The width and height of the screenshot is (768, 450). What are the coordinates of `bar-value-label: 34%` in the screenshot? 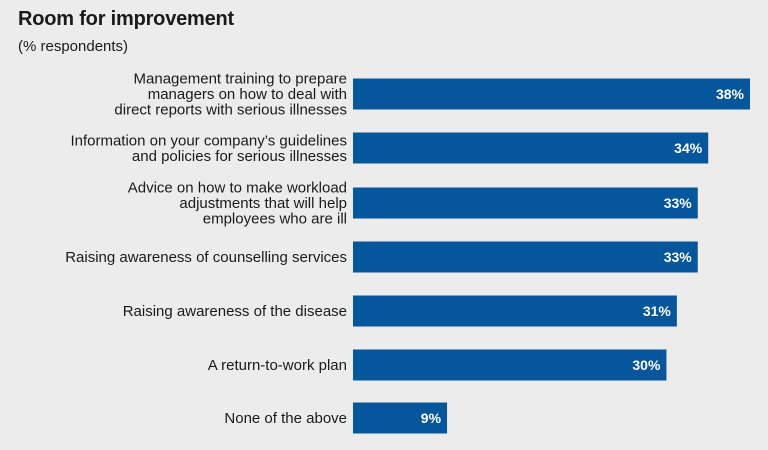 It's located at (688, 148).